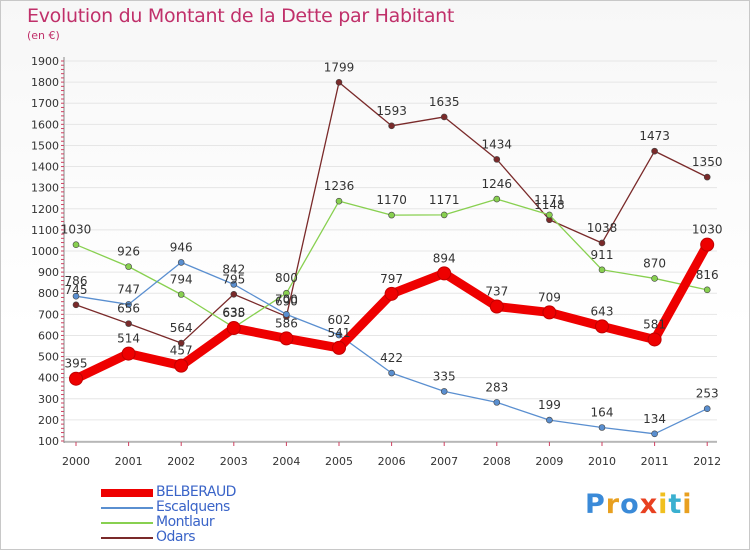 Image resolution: width=750 pixels, height=551 pixels. Describe the element at coordinates (602, 311) in the screenshot. I see `data-label: 643` at that location.